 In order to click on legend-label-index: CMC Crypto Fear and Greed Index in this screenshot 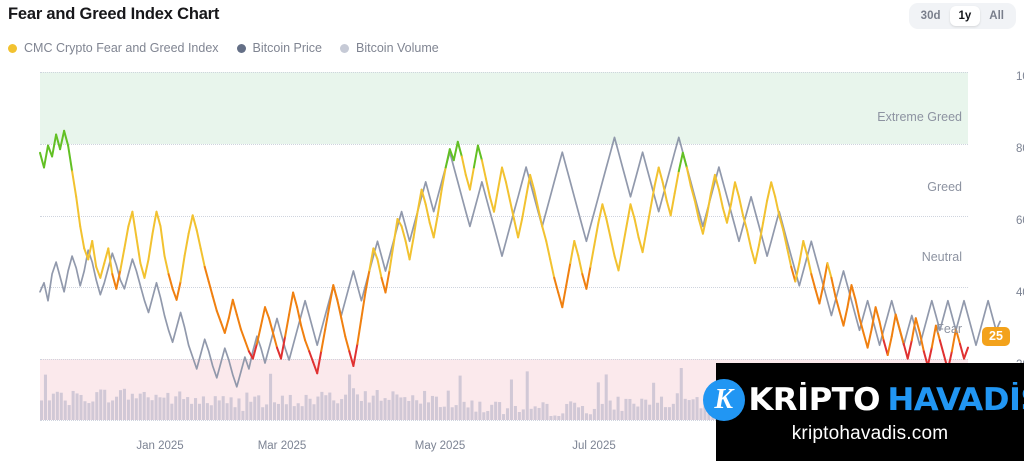, I will do `click(121, 48)`.